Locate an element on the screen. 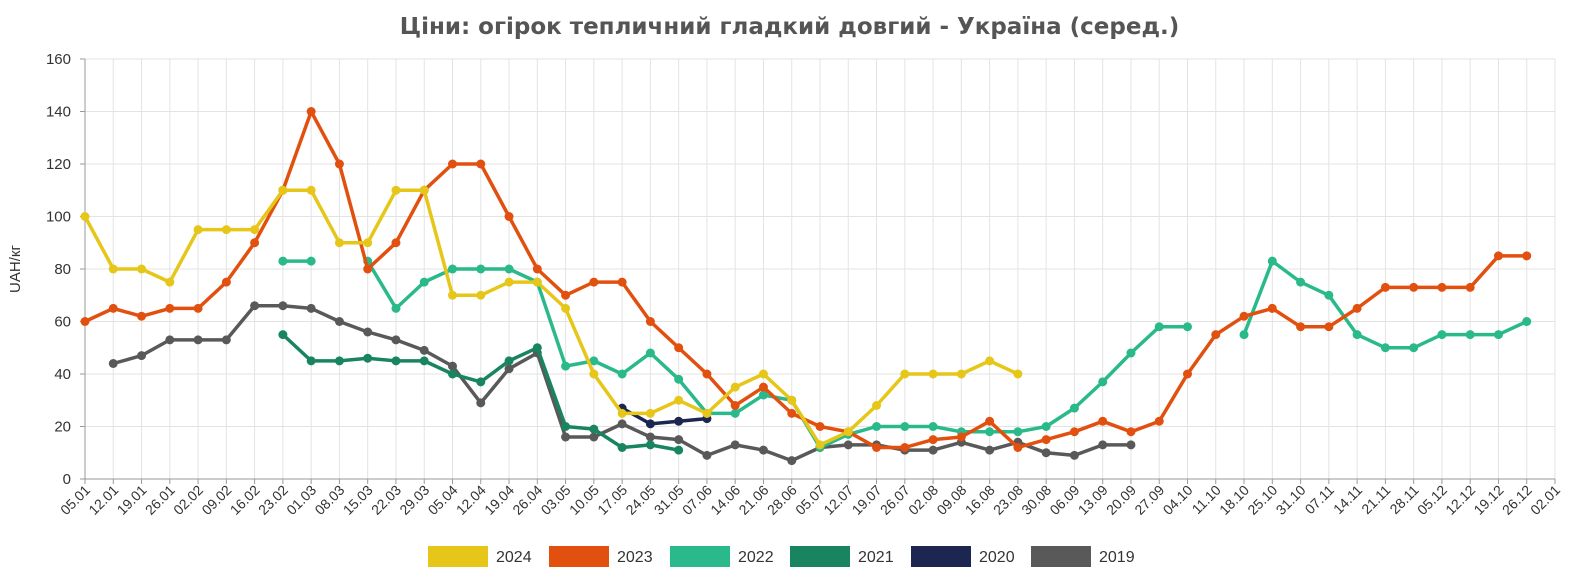  x-tick-label: 26.12 is located at coordinates (1517, 500).